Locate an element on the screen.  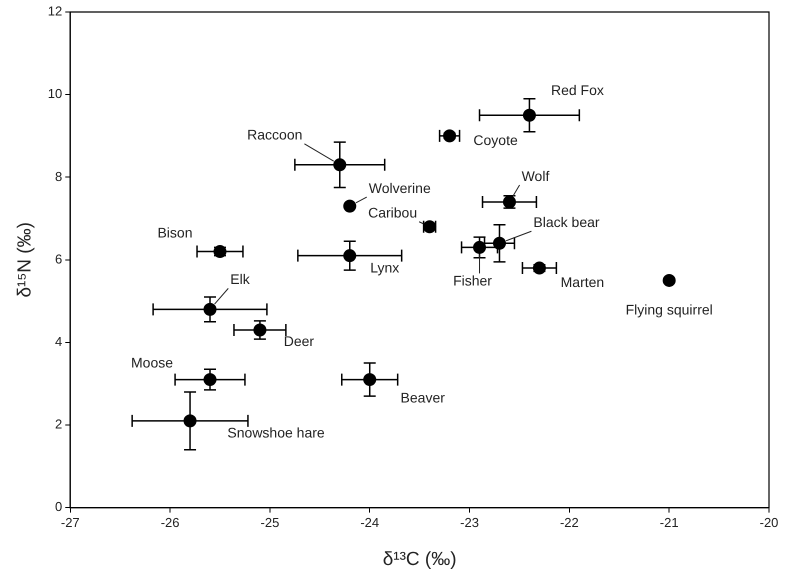
annotation: Bison is located at coordinates (175, 232).